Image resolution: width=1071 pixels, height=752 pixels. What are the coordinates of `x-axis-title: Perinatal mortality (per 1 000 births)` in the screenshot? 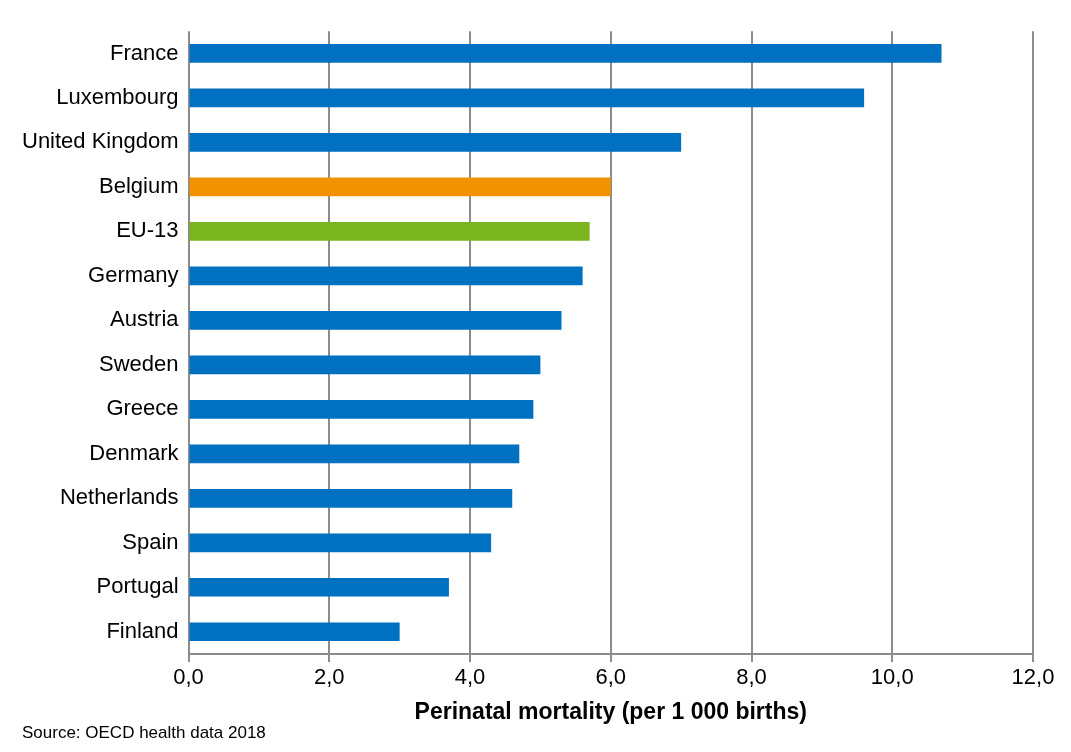 It's located at (610, 710).